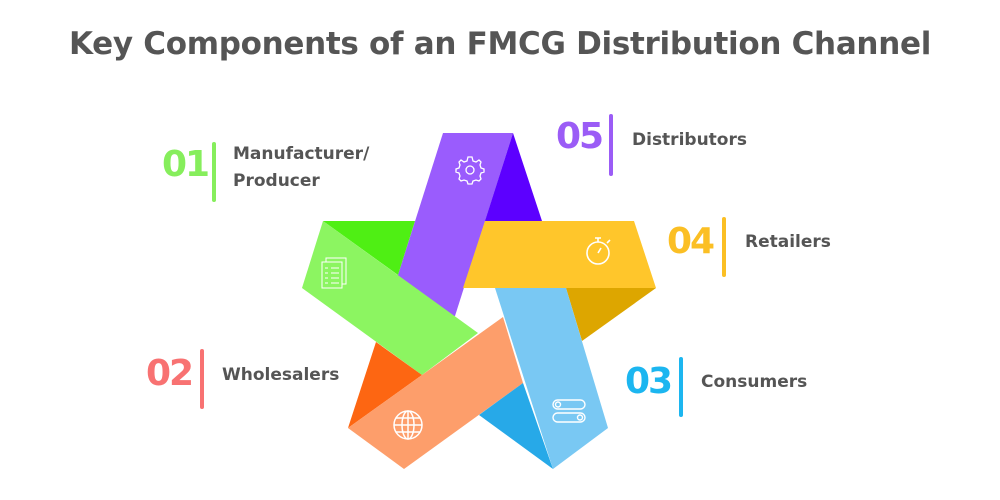 The height and width of the screenshot is (500, 1000). What do you see at coordinates (611, 314) in the screenshot?
I see `yellow-fold` at bounding box center [611, 314].